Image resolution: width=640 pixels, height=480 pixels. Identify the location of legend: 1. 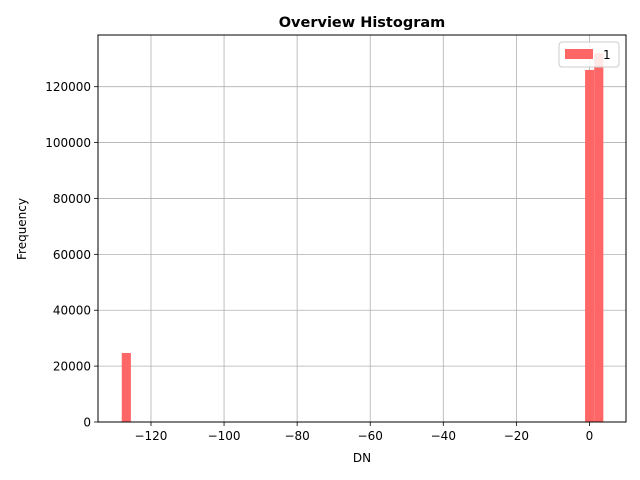
(589, 54).